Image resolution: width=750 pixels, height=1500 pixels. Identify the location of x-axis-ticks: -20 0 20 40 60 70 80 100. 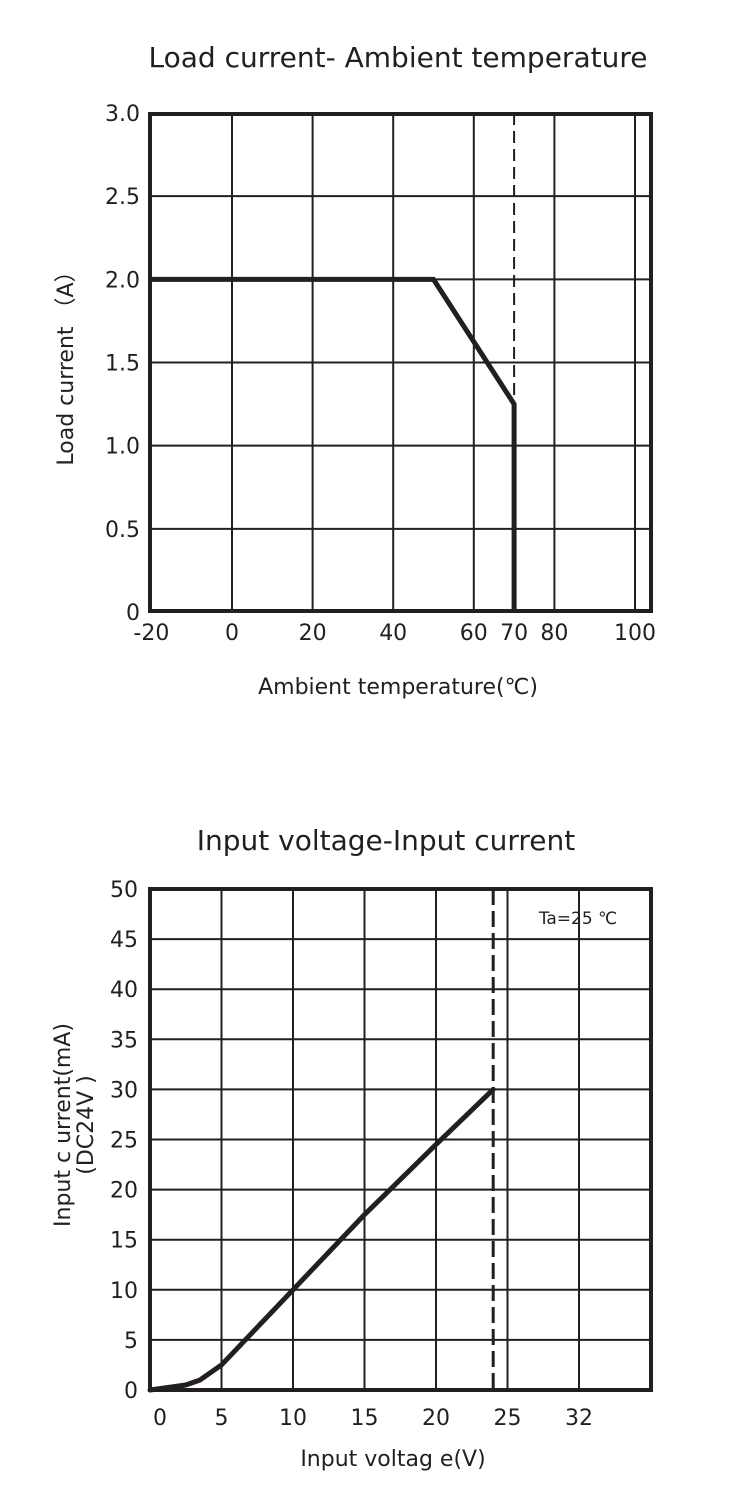
(394, 633).